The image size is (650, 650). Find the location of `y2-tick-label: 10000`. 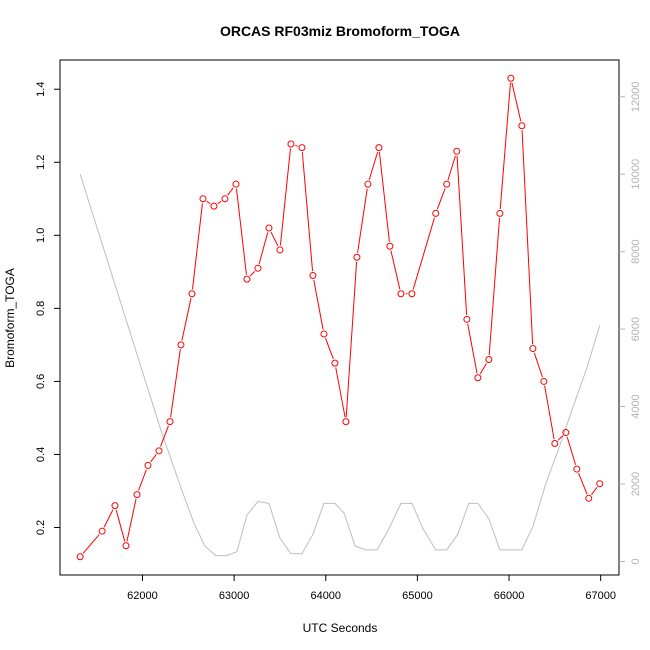

y2-tick-label: 10000 is located at coordinates (636, 174).